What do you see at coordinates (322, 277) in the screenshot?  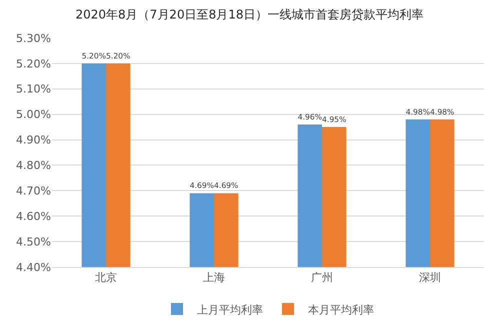 I see `x-tick-label: 广州` at bounding box center [322, 277].